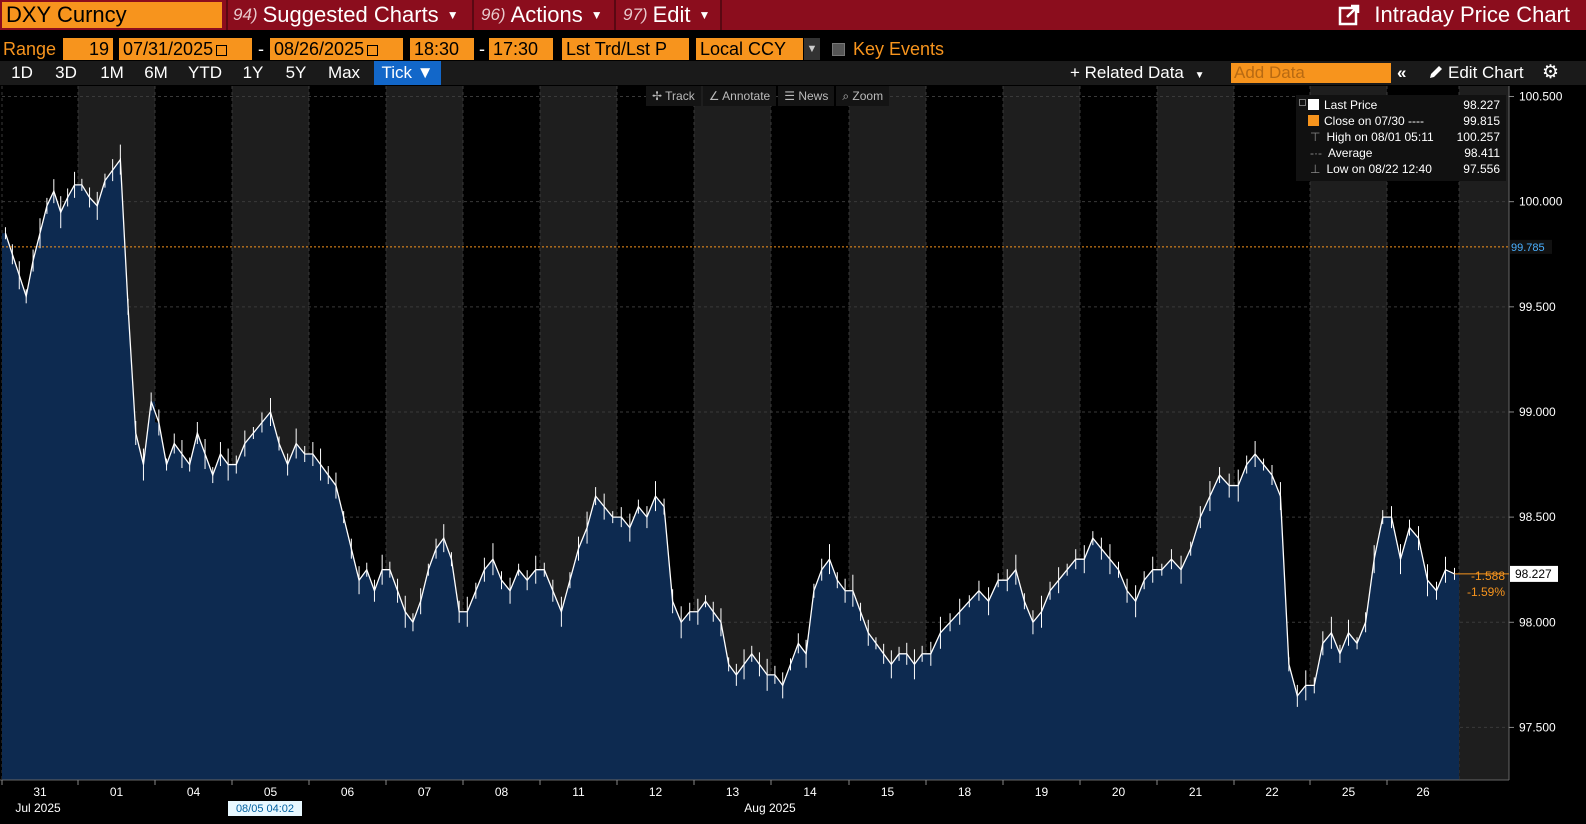 The image size is (1586, 824). What do you see at coordinates (1380, 137) in the screenshot?
I see `legend-label: High on 08/01 05:11` at bounding box center [1380, 137].